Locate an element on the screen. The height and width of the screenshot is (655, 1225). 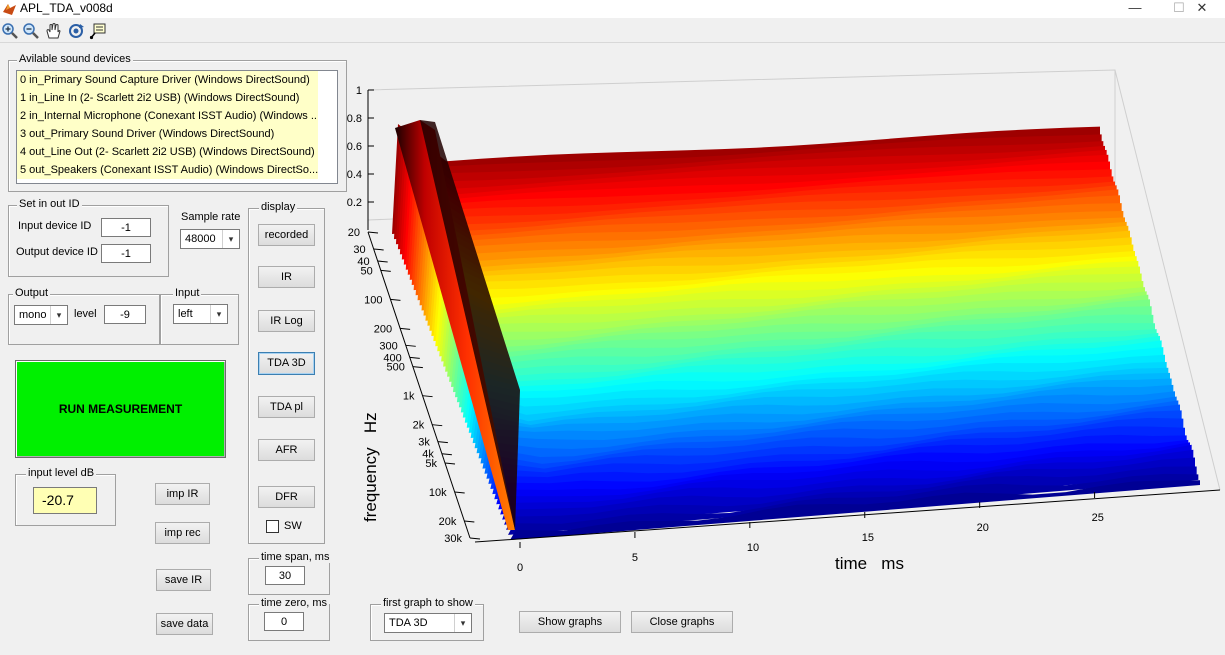
data-cursor-icon is located at coordinates (98, 31).